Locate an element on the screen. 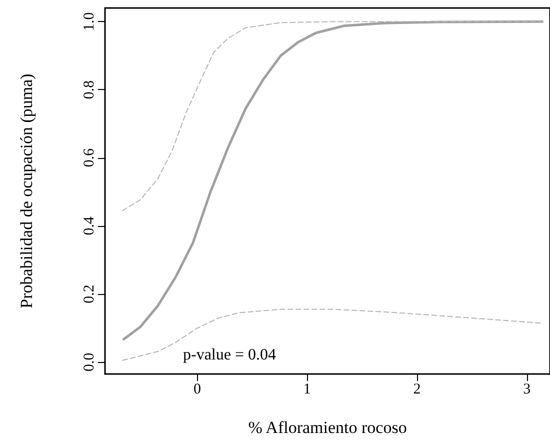 This screenshot has width=550, height=448. y-tick-label: 0.8 is located at coordinates (90, 90).